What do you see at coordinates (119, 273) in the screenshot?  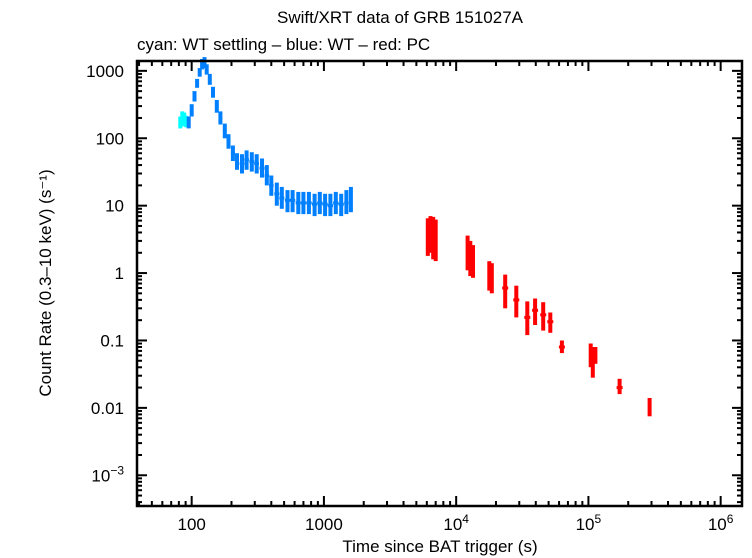 I see `y-tick-label: 1` at bounding box center [119, 273].